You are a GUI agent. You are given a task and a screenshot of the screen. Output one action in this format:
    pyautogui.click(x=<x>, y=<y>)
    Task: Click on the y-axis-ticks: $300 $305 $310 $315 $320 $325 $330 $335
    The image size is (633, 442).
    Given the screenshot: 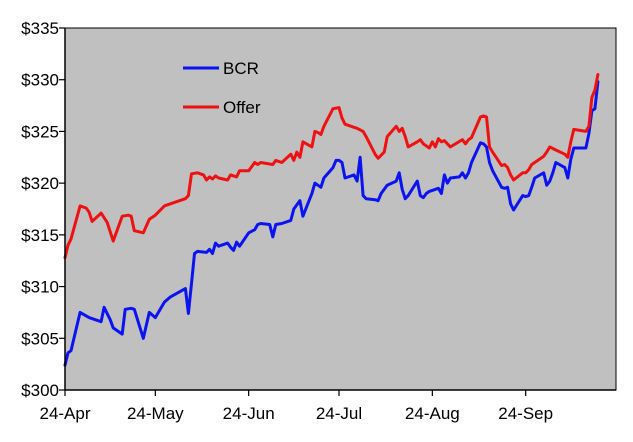 What is the action you would take?
    pyautogui.click(x=43, y=209)
    